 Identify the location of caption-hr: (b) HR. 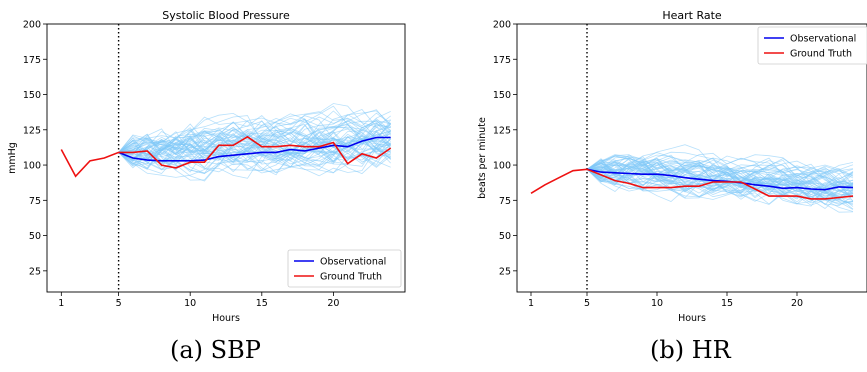
(690, 350).